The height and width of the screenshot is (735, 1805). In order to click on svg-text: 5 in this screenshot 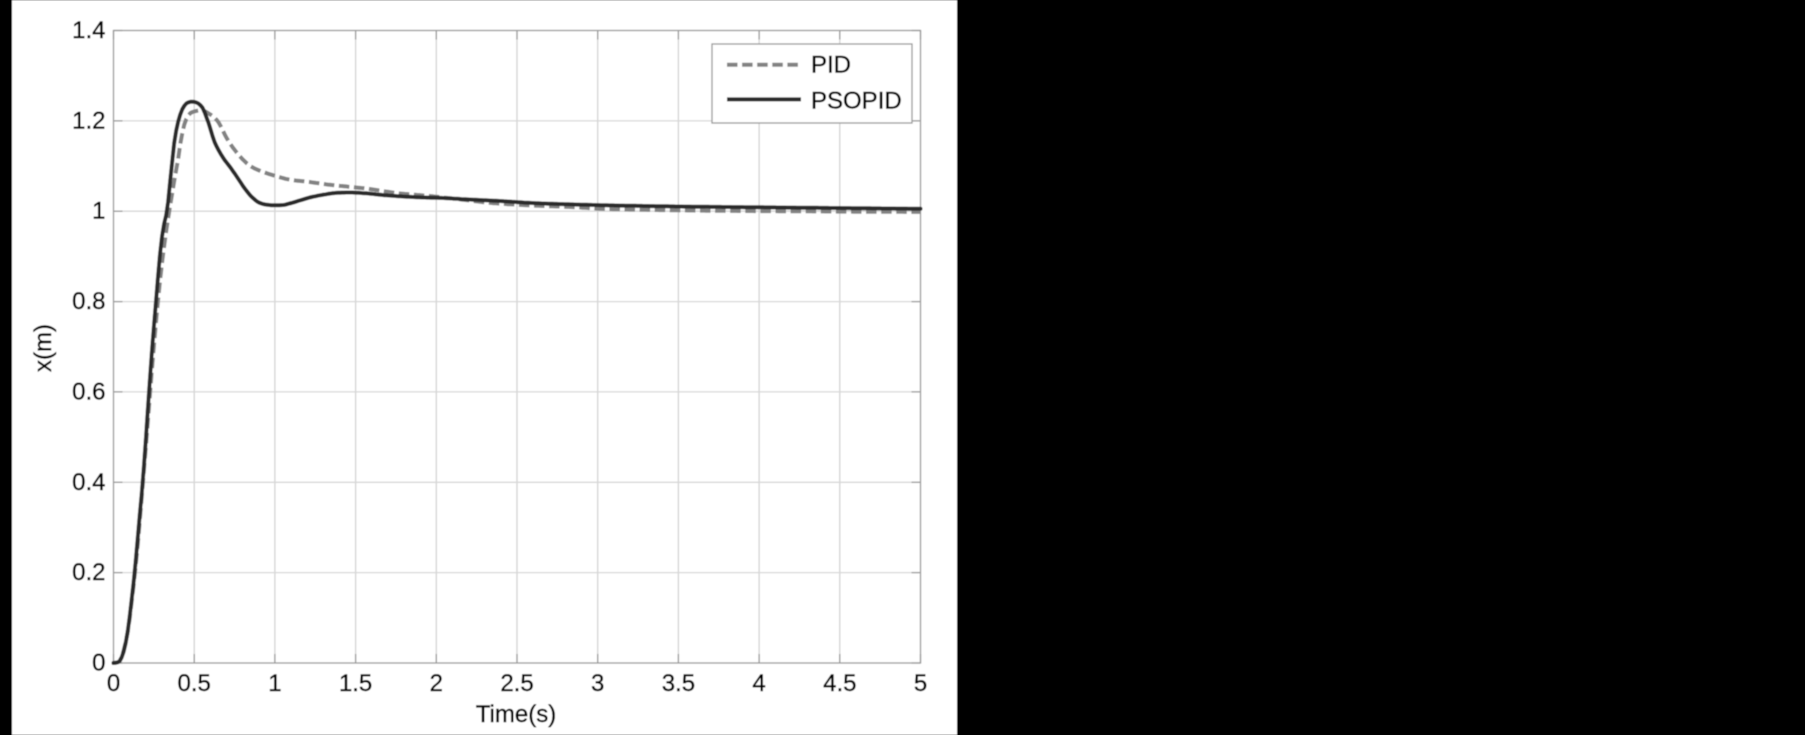, I will do `click(920, 683)`.